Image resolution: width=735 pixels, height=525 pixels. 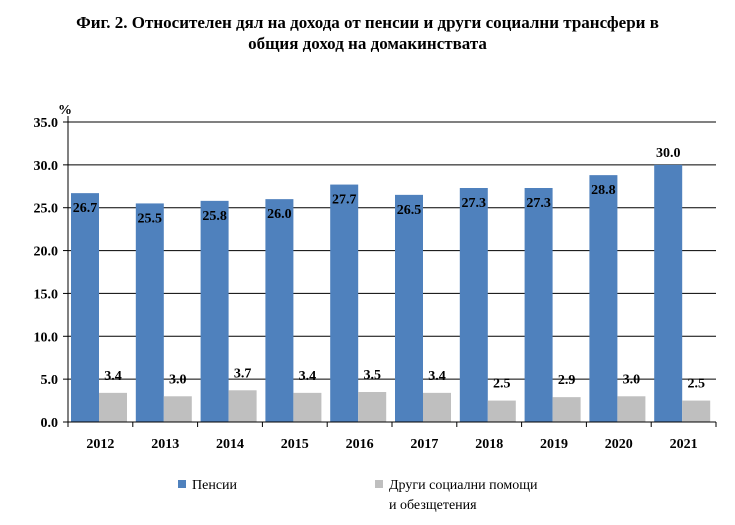 I want to click on data-label-pensions-2018: 27.3, so click(x=474, y=203).